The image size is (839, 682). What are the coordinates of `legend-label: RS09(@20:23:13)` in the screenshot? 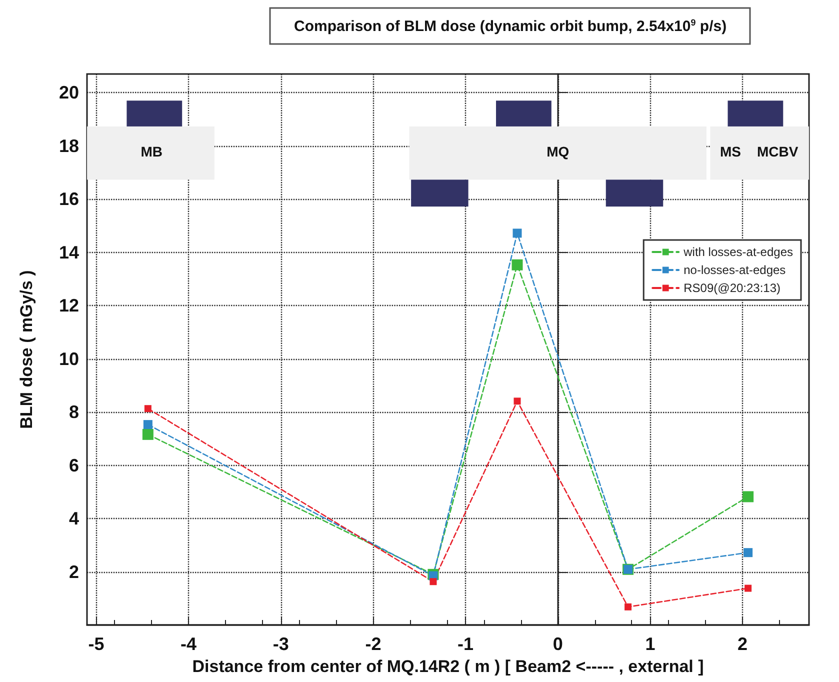 It's located at (732, 288).